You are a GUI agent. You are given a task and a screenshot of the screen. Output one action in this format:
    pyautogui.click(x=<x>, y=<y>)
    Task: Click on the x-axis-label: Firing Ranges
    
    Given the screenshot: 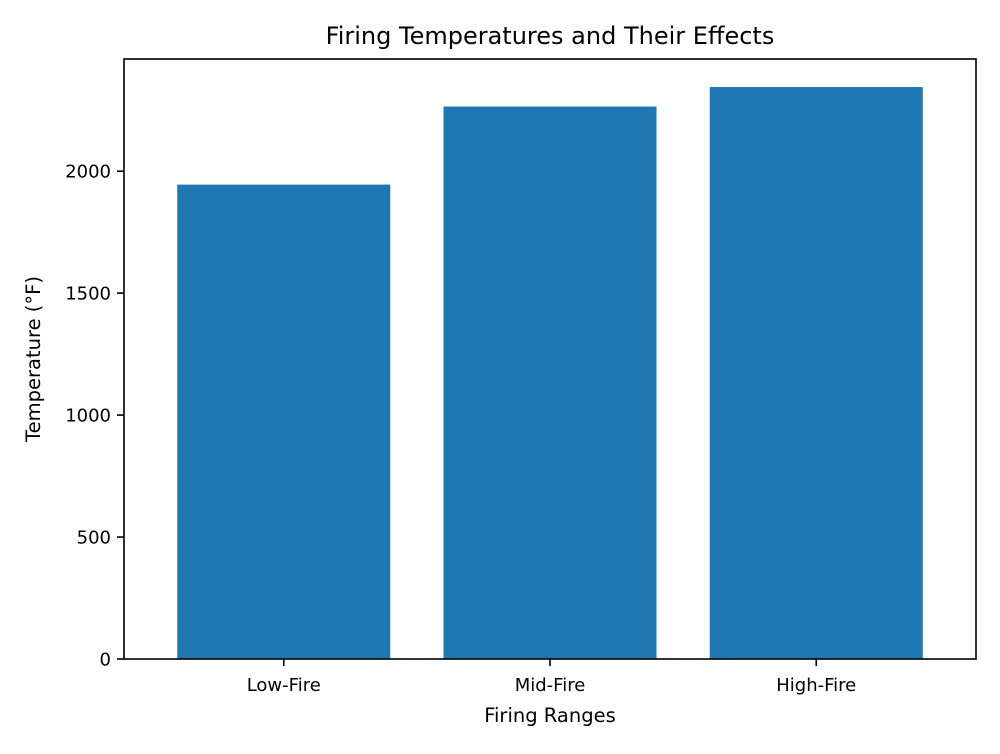 What is the action you would take?
    pyautogui.click(x=550, y=715)
    